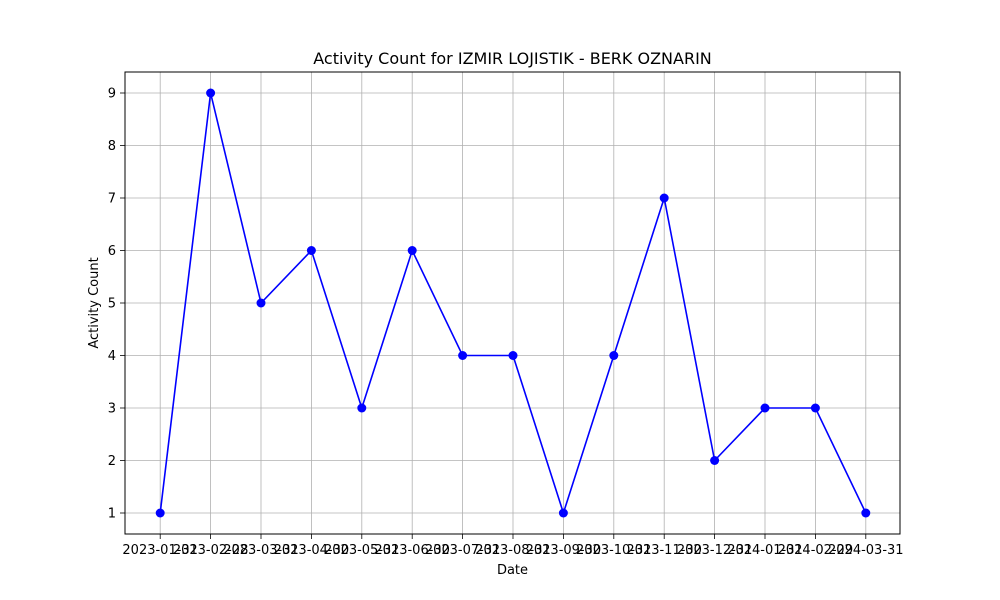 The image size is (1000, 600). Describe the element at coordinates (512, 570) in the screenshot. I see `x-axis-label: Date` at that location.